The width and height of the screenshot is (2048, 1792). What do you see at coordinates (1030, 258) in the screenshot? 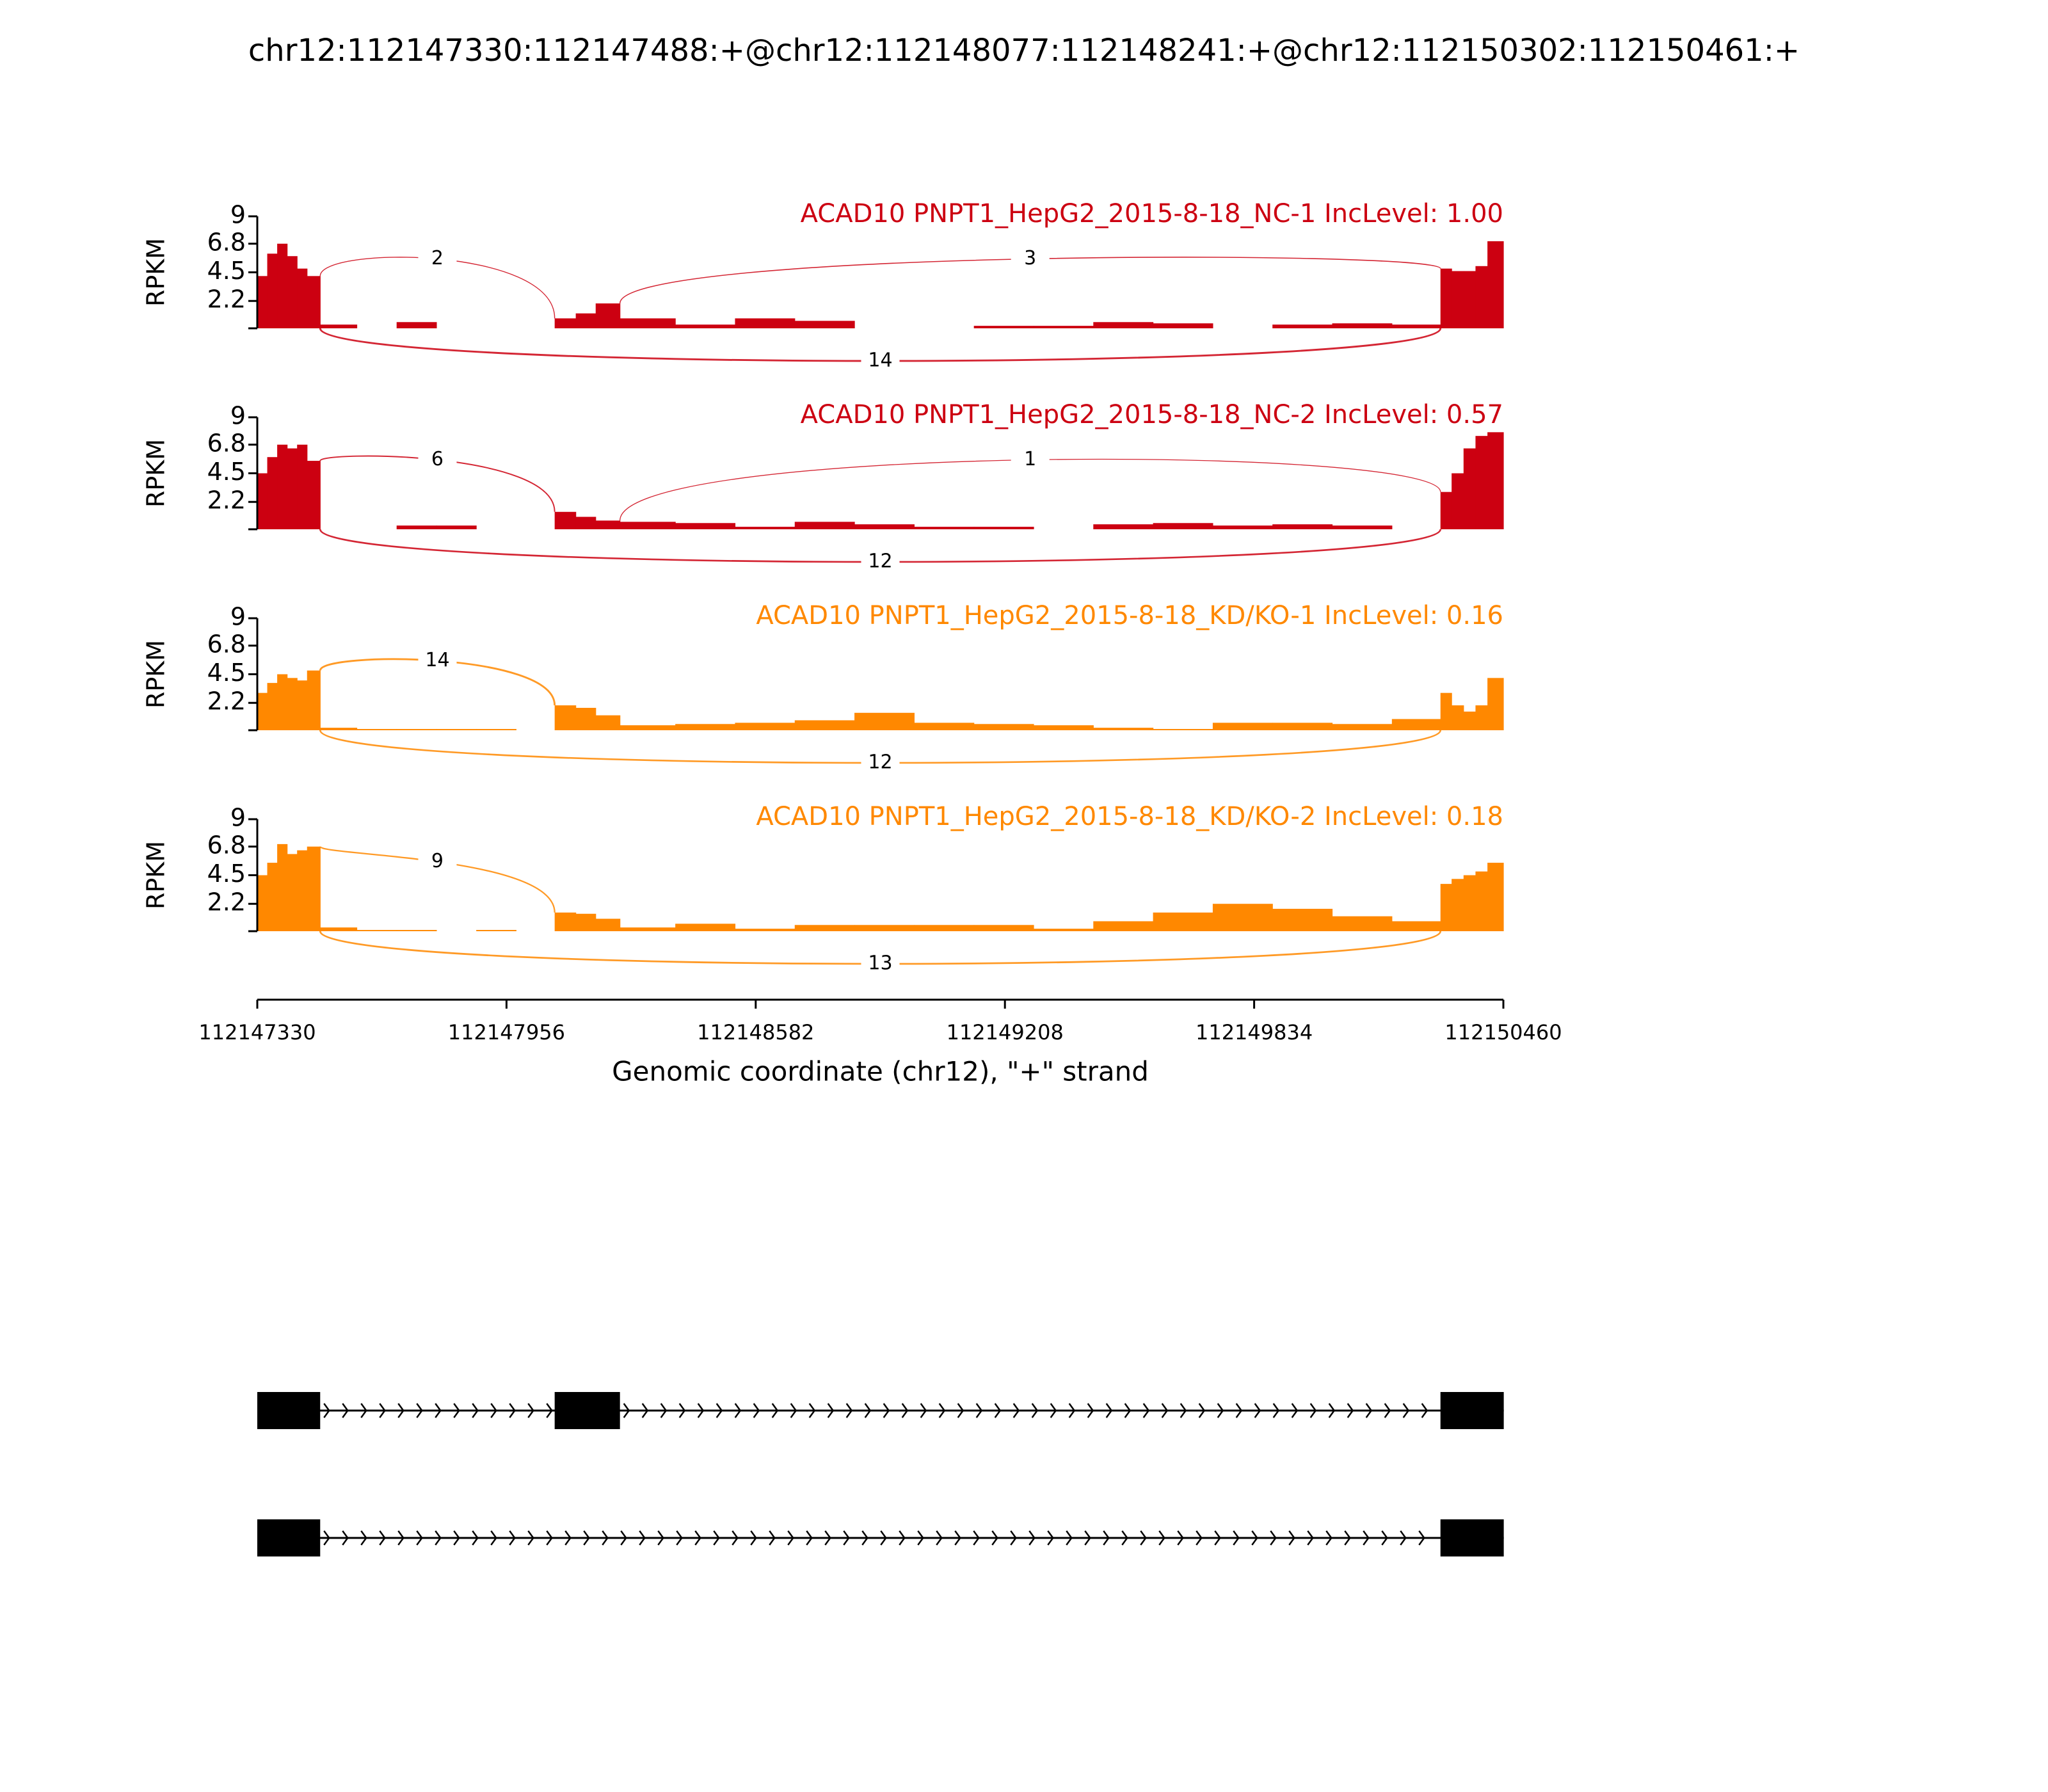
I see `junction-label: 3` at bounding box center [1030, 258].